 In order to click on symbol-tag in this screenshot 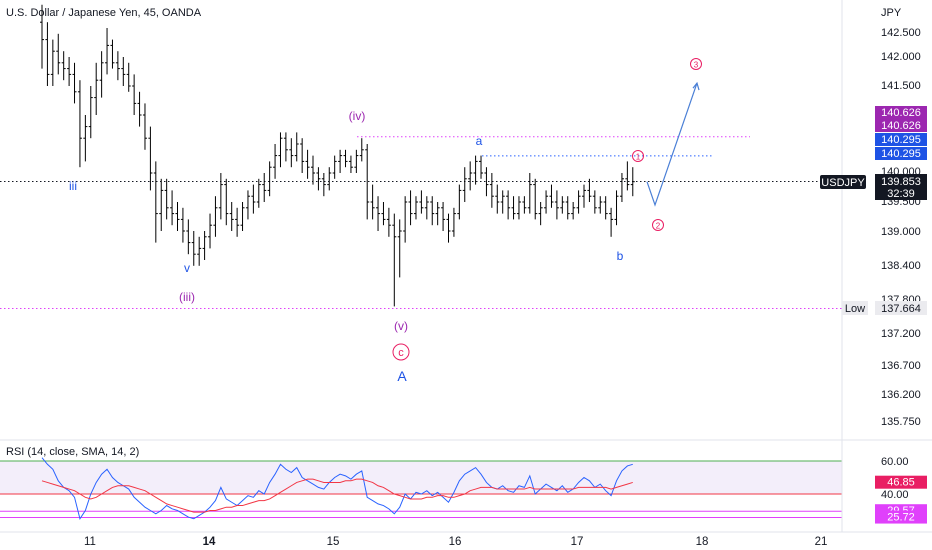, I will do `click(843, 182)`.